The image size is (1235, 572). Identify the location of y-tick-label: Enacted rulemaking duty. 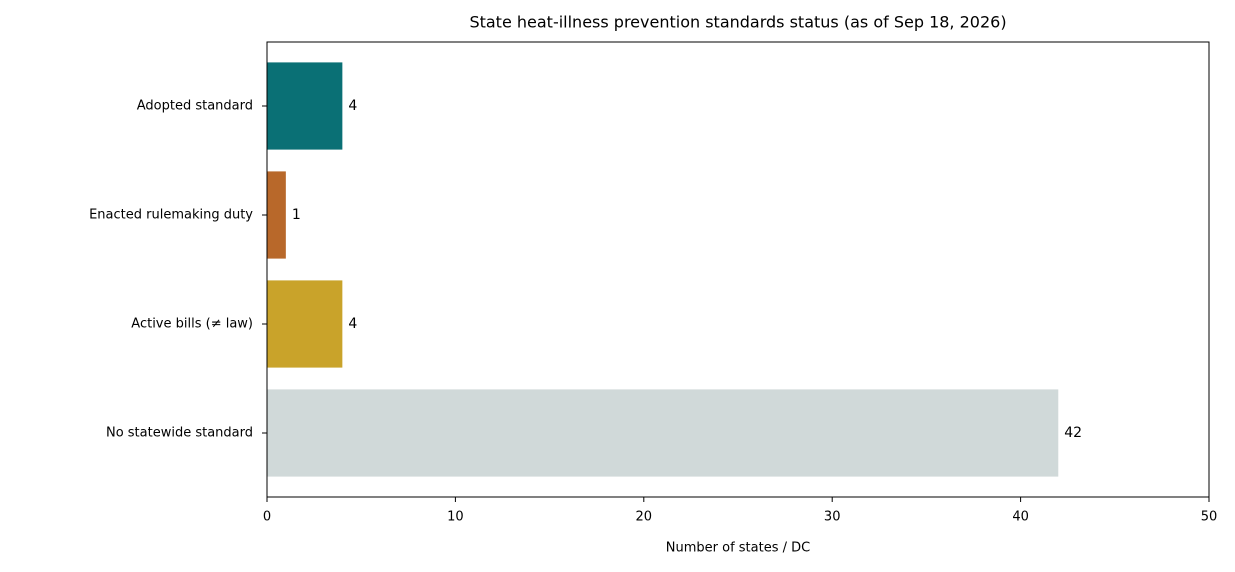
(171, 215).